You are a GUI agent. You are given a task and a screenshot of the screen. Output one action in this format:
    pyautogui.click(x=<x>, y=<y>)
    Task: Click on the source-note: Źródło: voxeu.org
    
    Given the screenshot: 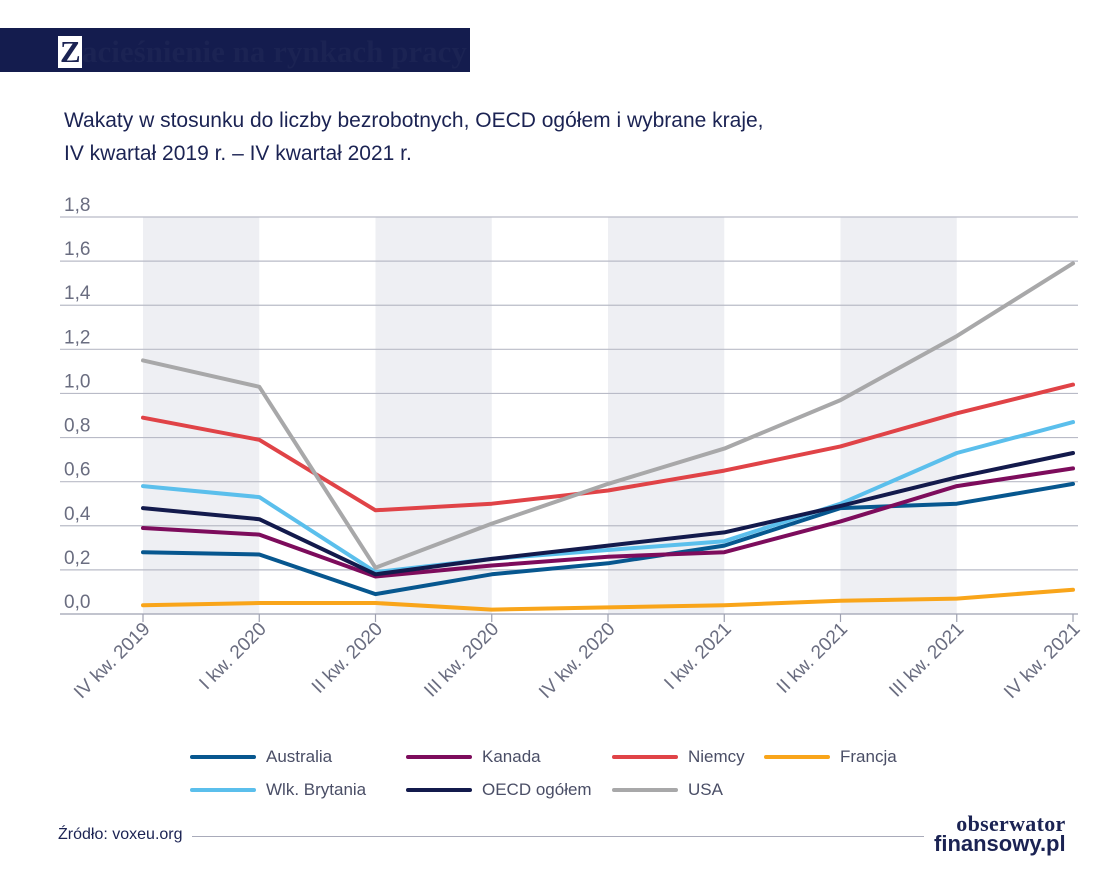 What is the action you would take?
    pyautogui.click(x=120, y=834)
    